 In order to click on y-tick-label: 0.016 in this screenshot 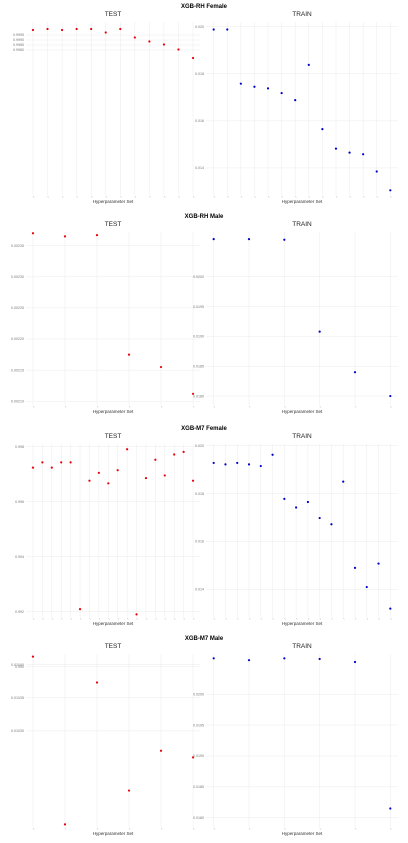, I will do `click(199, 121)`.